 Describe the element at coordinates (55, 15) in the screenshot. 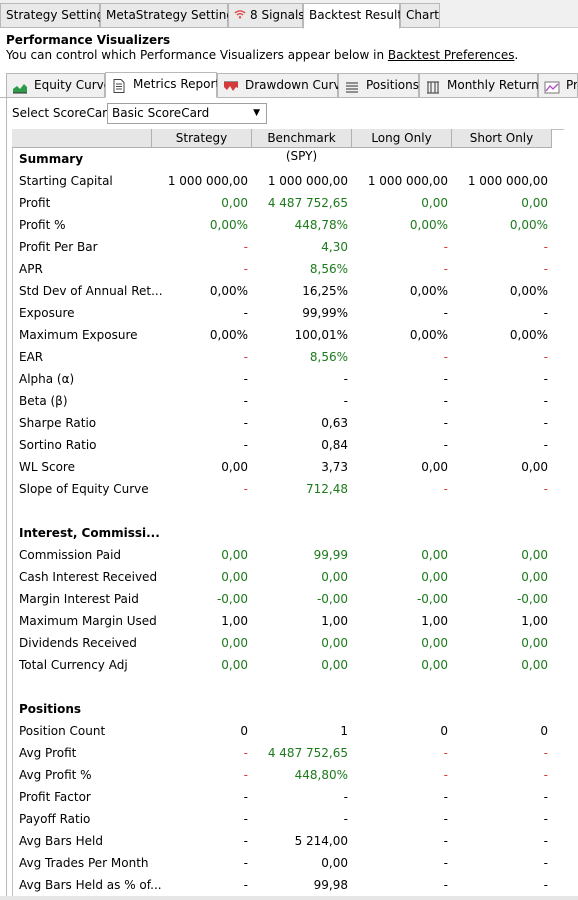

I see `tab-strategy-settings: Strategy Settings` at that location.